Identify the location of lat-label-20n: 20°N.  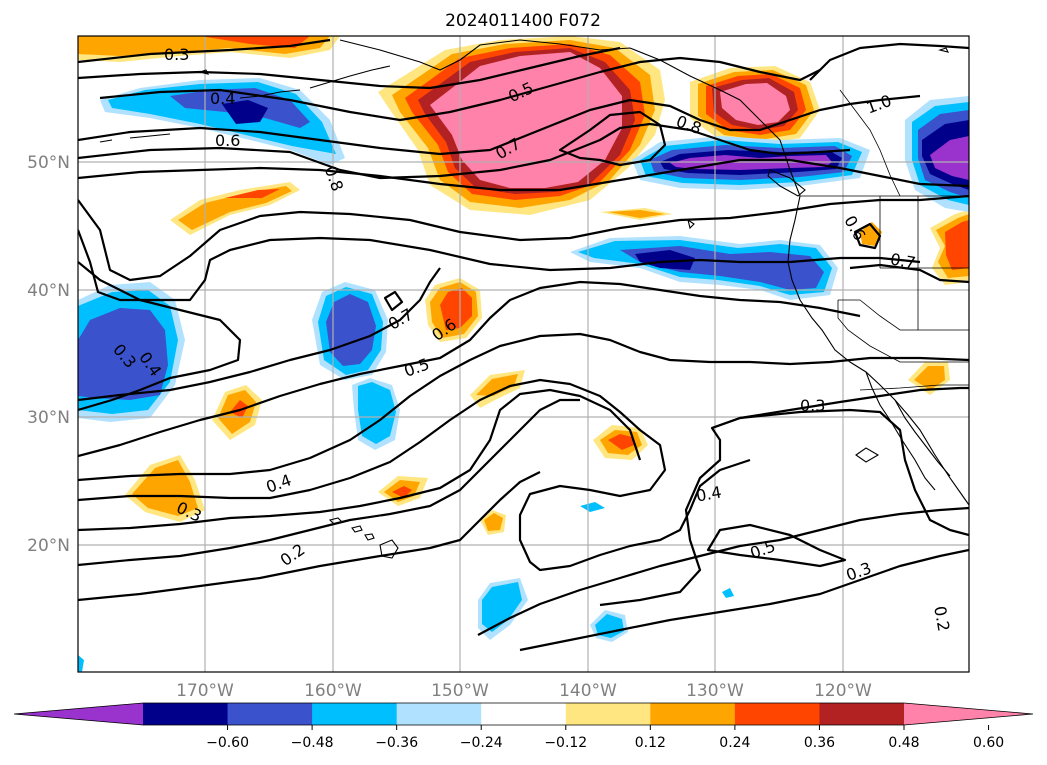
(48, 546).